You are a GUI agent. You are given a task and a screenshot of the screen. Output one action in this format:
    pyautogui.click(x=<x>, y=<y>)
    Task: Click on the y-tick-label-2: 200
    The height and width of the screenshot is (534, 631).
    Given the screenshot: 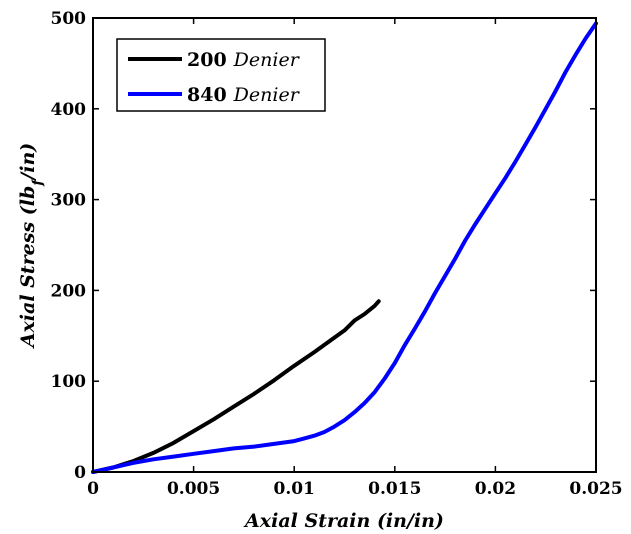 What is the action you would take?
    pyautogui.click(x=69, y=291)
    